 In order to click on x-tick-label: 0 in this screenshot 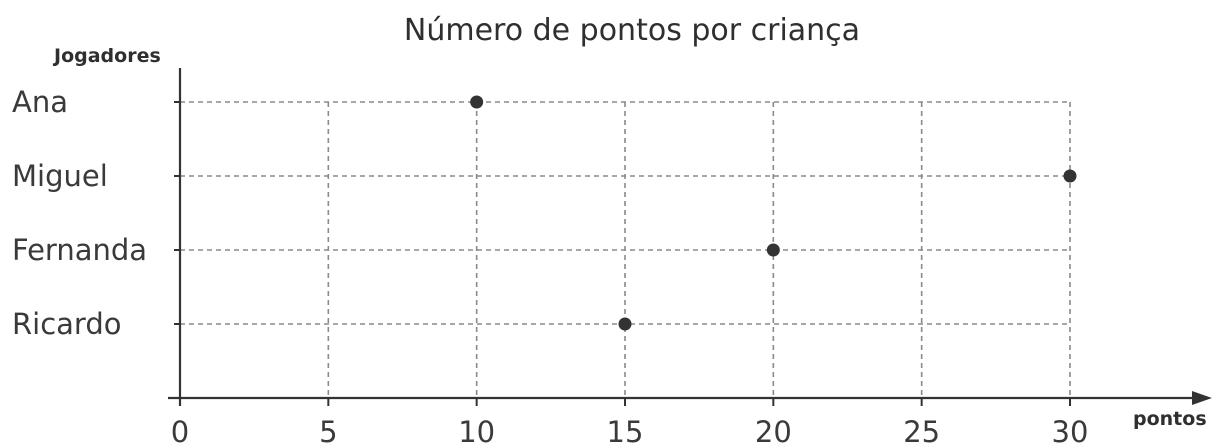, I will do `click(180, 429)`.